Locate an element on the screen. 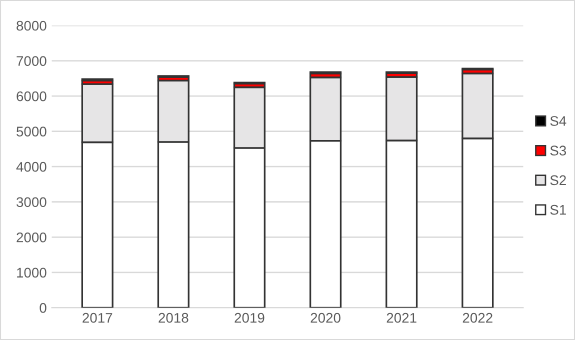  x-tick-label: 2022 is located at coordinates (477, 317).